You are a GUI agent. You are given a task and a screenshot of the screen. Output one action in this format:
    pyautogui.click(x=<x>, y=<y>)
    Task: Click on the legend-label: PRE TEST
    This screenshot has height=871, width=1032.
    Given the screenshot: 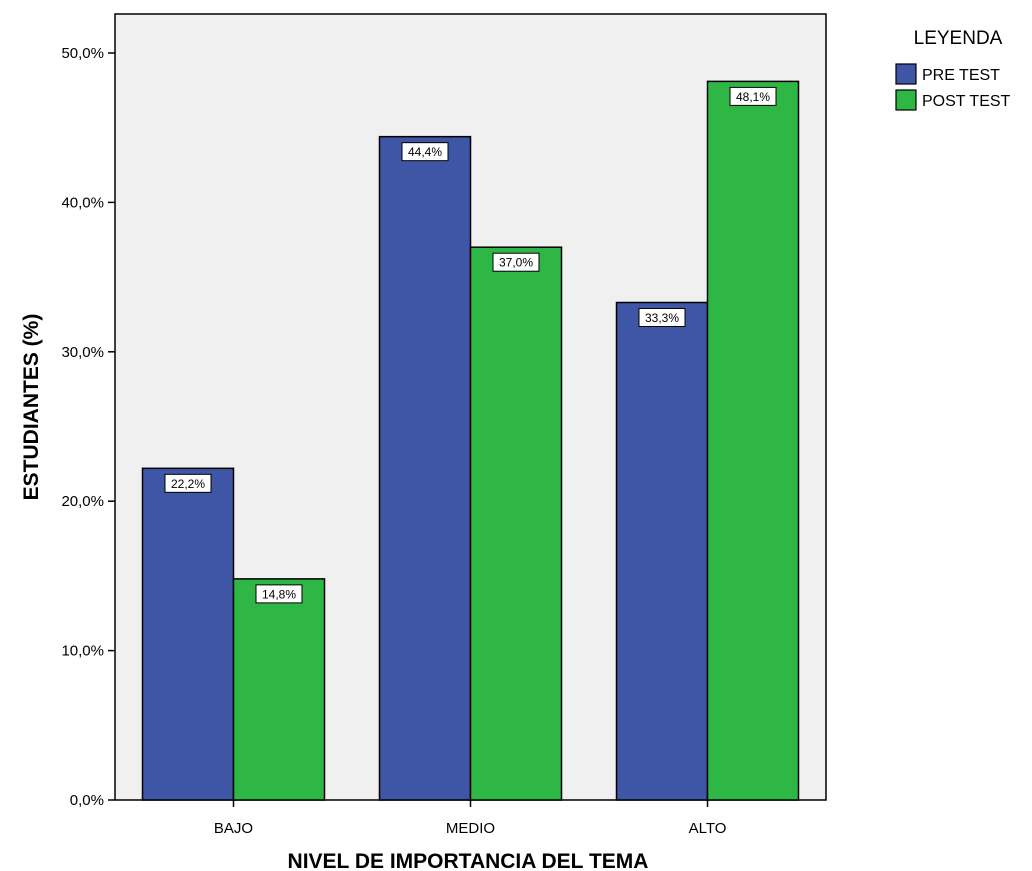 What is the action you would take?
    pyautogui.click(x=961, y=75)
    